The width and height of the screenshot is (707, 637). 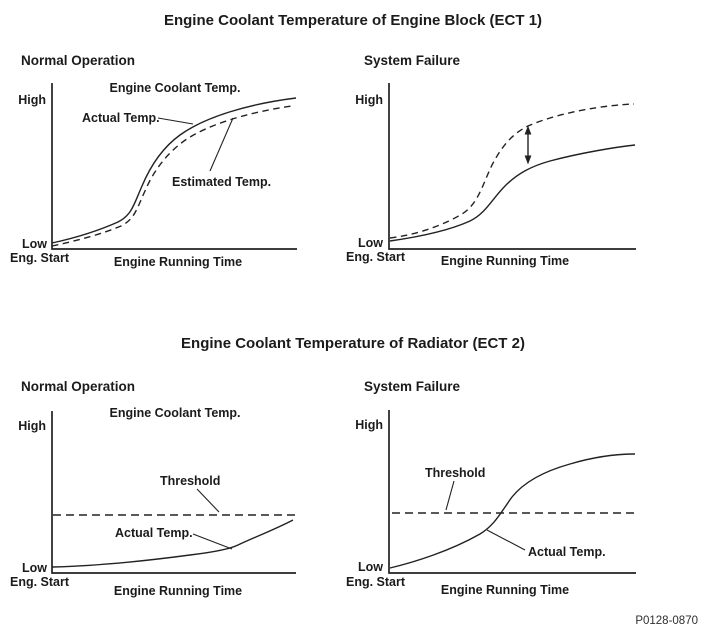 What do you see at coordinates (221, 144) in the screenshot?
I see `leader-estimated-temp` at bounding box center [221, 144].